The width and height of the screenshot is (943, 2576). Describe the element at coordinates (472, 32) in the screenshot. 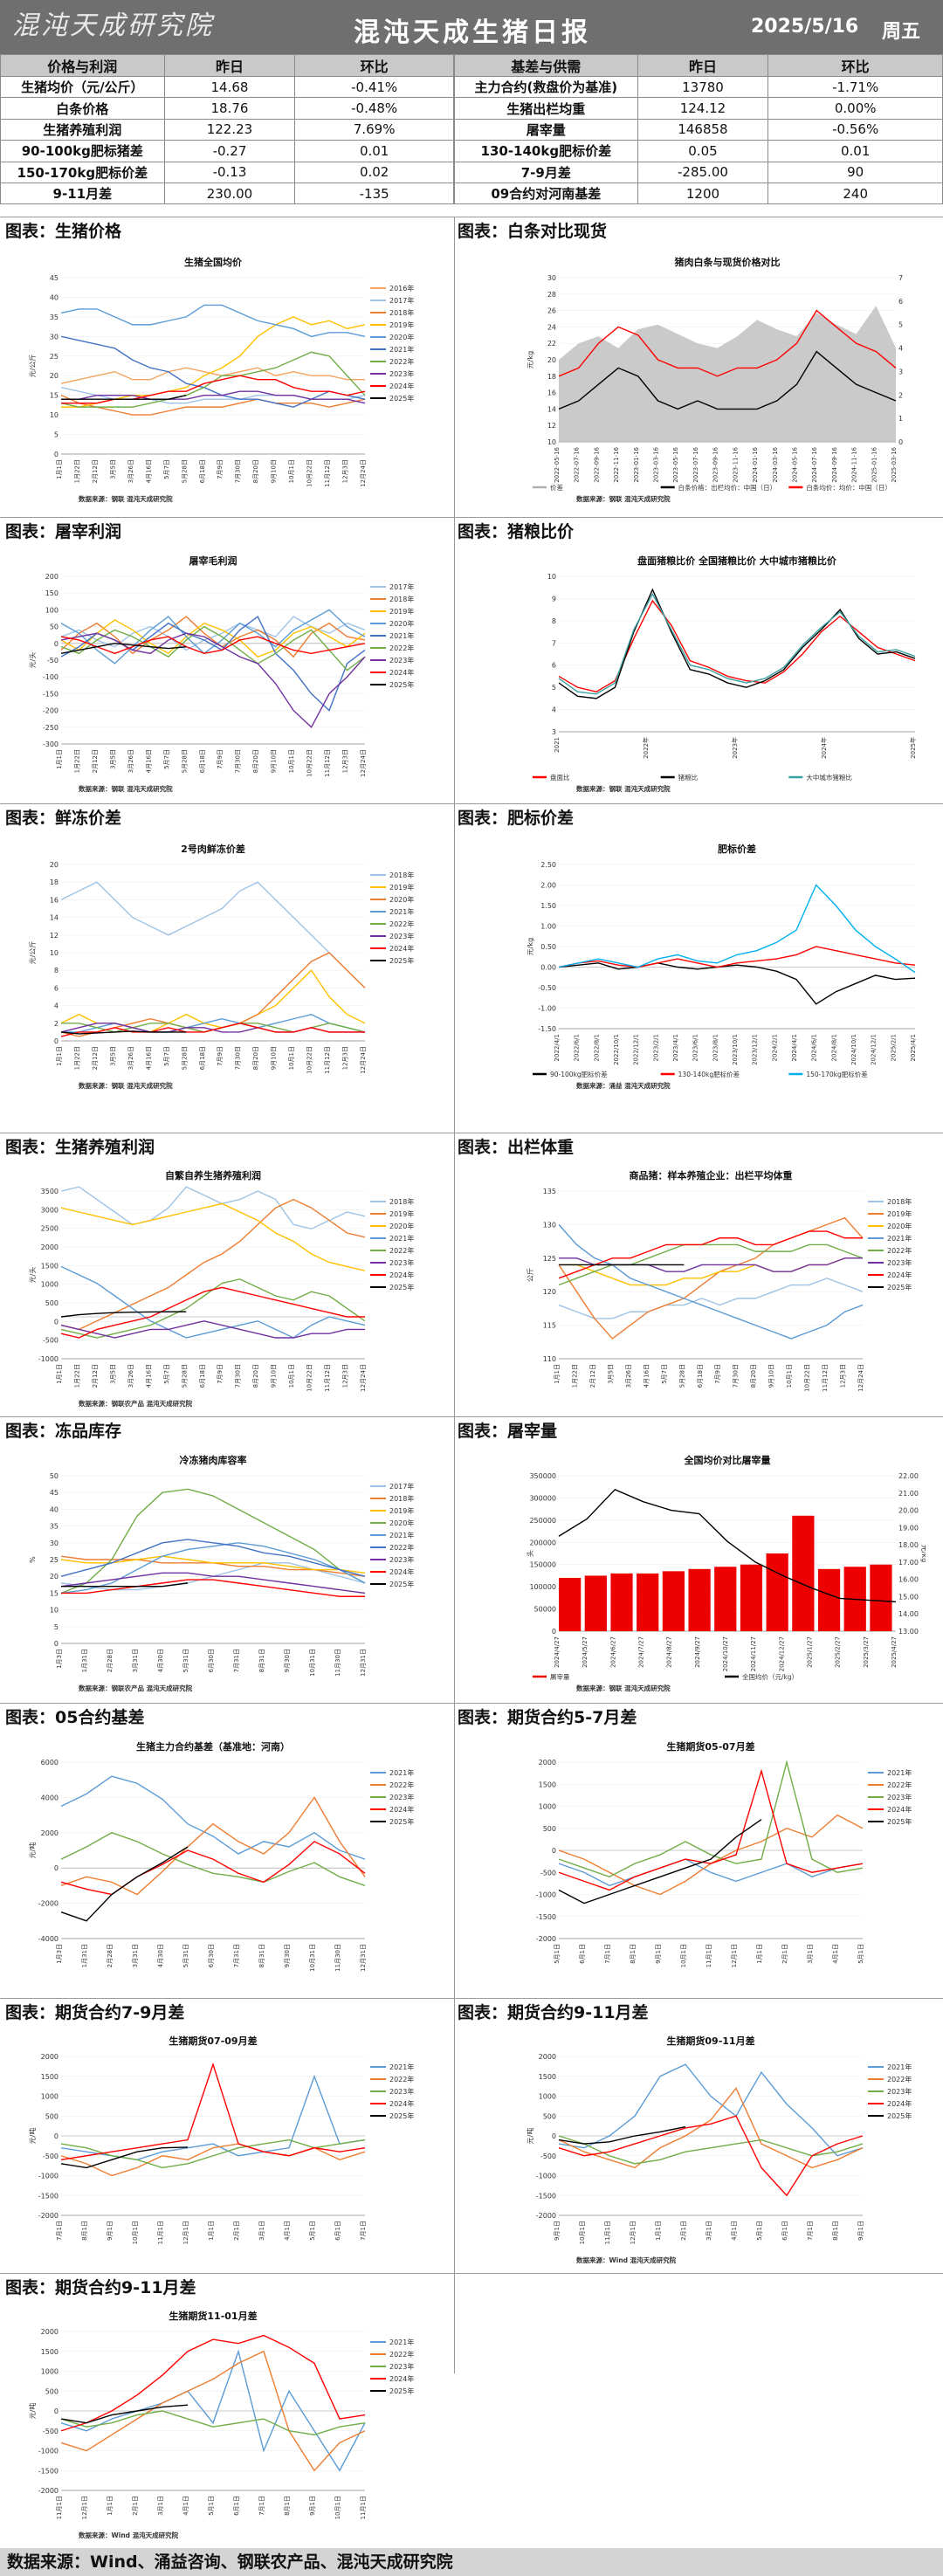

I see `page-title: 混沌天成生猪日报` at that location.